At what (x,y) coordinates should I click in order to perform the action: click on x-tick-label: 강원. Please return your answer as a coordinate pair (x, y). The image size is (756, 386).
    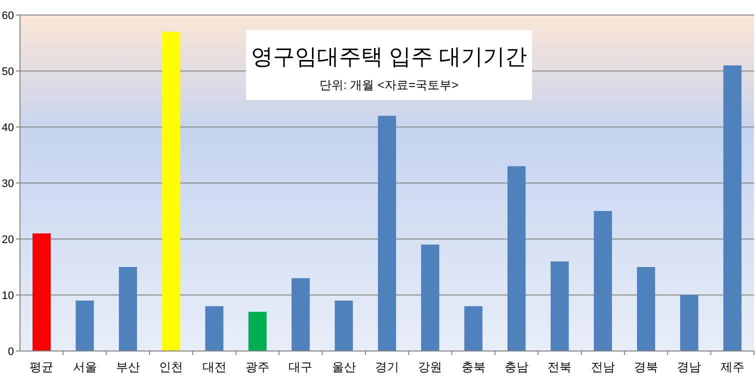
    Looking at the image, I should click on (430, 367).